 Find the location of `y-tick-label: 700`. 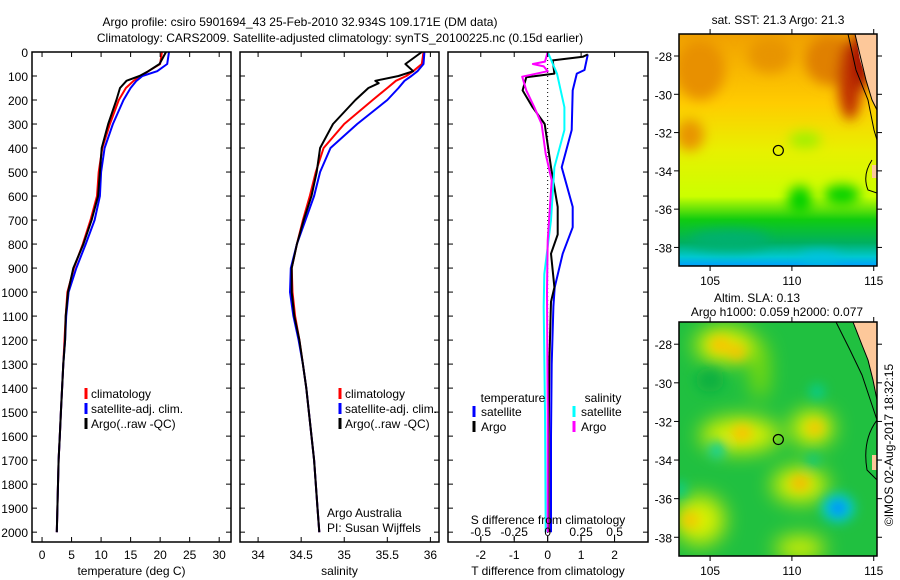

y-tick-label: 700 is located at coordinates (18, 221).